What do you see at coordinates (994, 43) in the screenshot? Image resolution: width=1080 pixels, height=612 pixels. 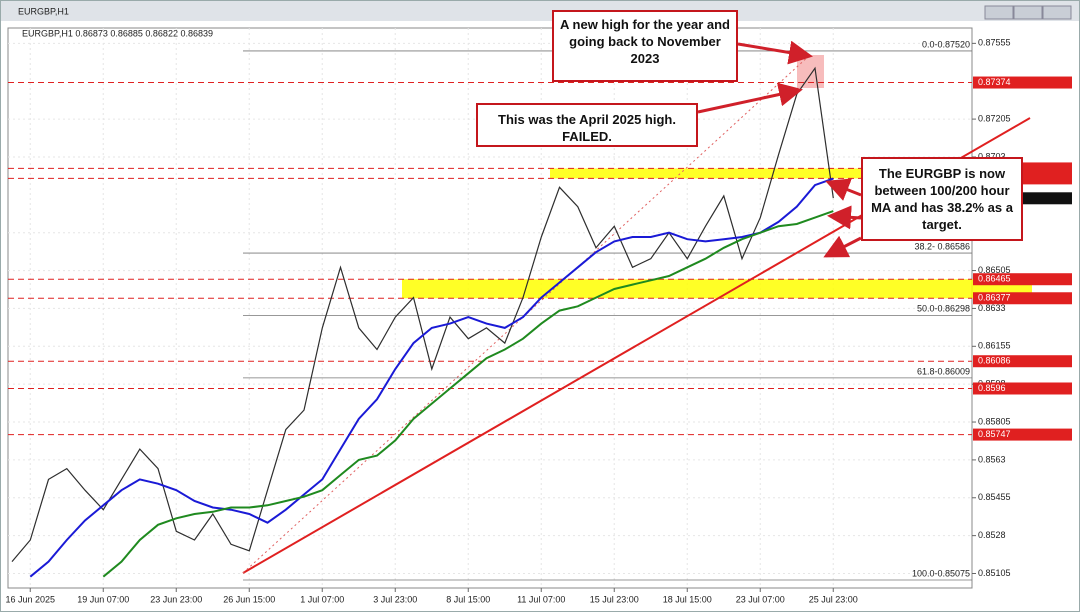 I see `y-tick-label: 0.87555` at bounding box center [994, 43].